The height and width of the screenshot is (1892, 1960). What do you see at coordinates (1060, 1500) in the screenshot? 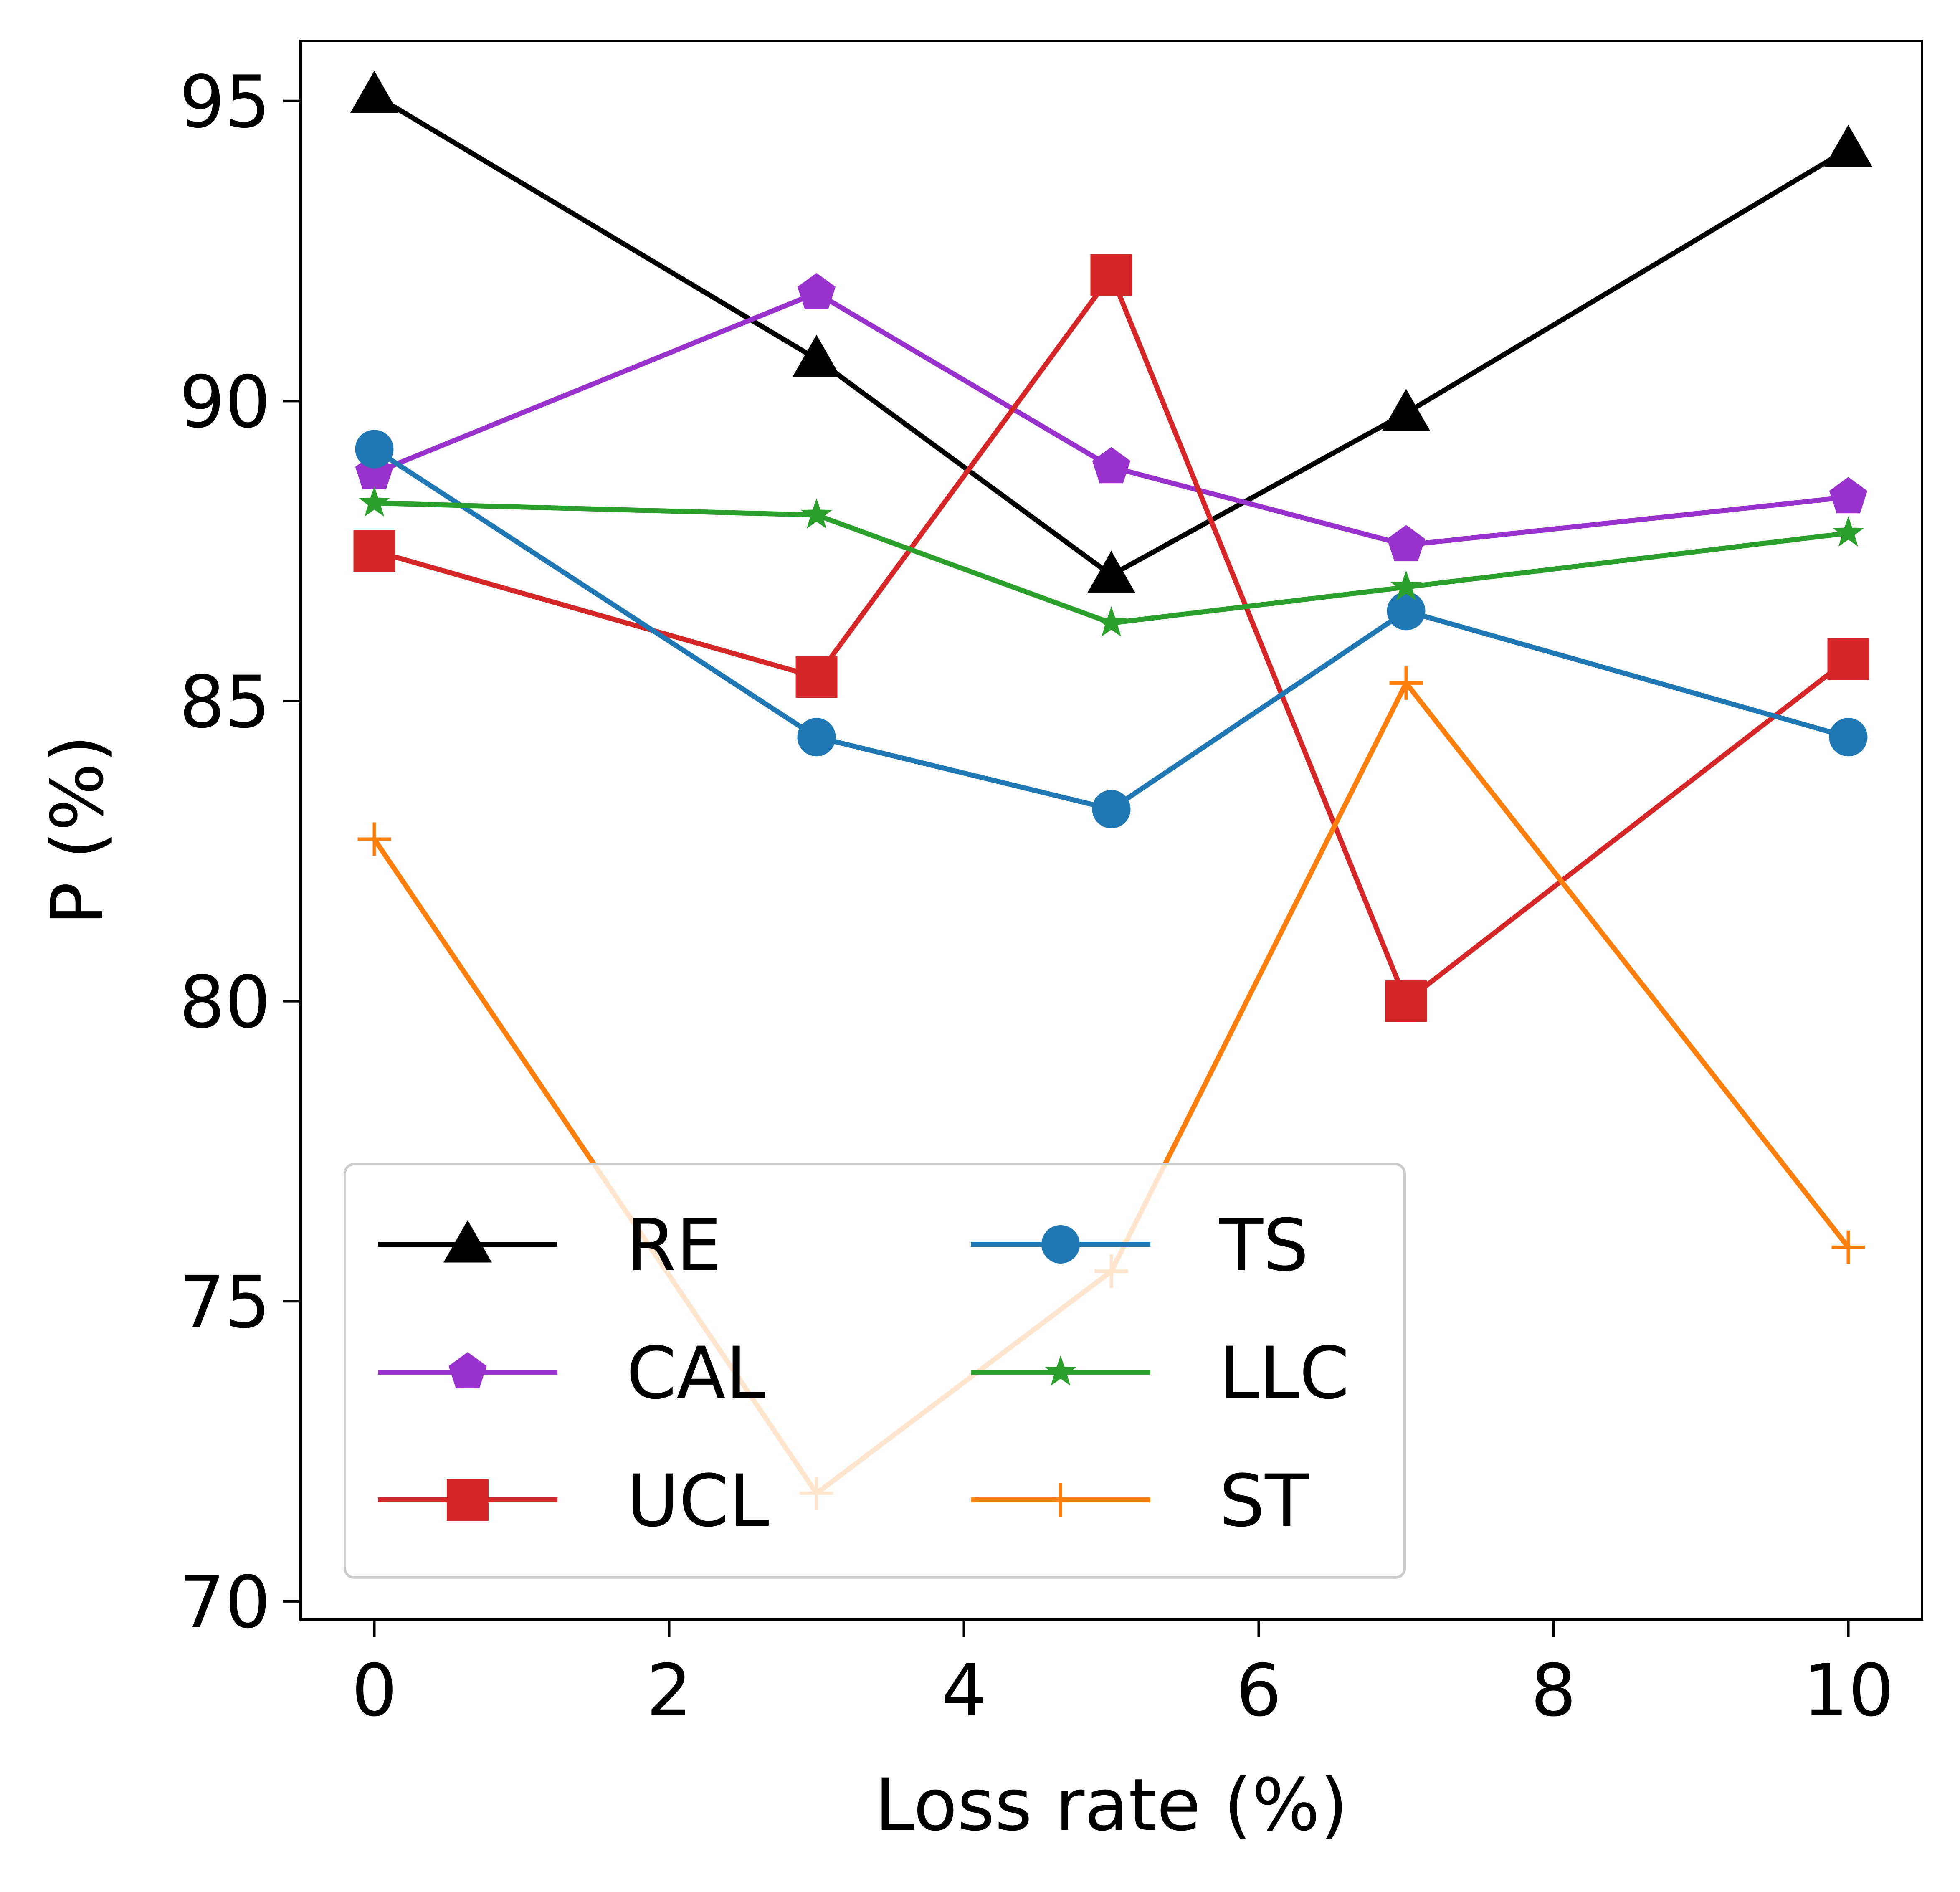
I see `legend-marker-st` at bounding box center [1060, 1500].